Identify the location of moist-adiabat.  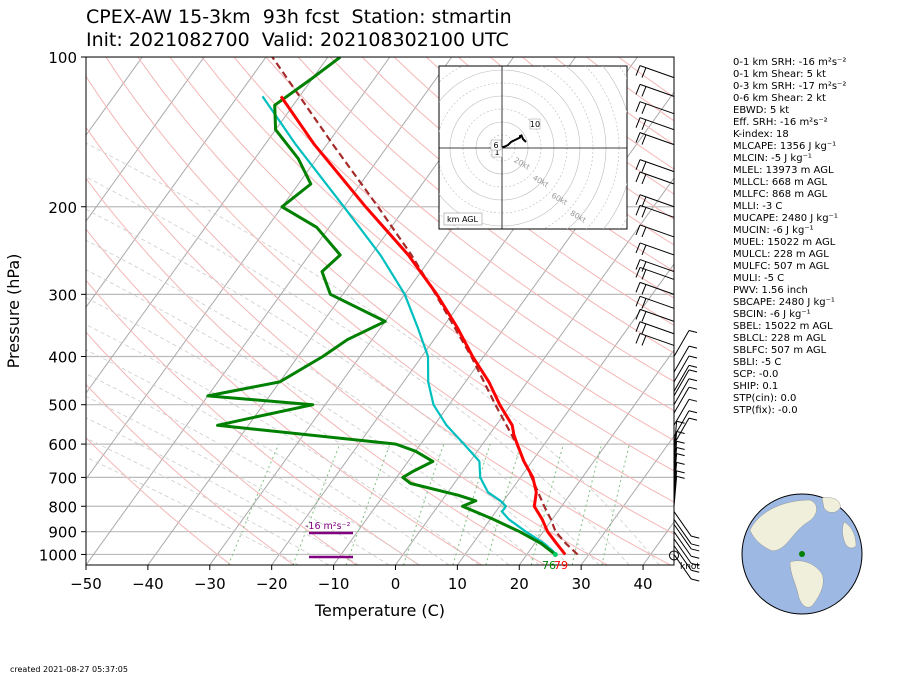
(207, 501).